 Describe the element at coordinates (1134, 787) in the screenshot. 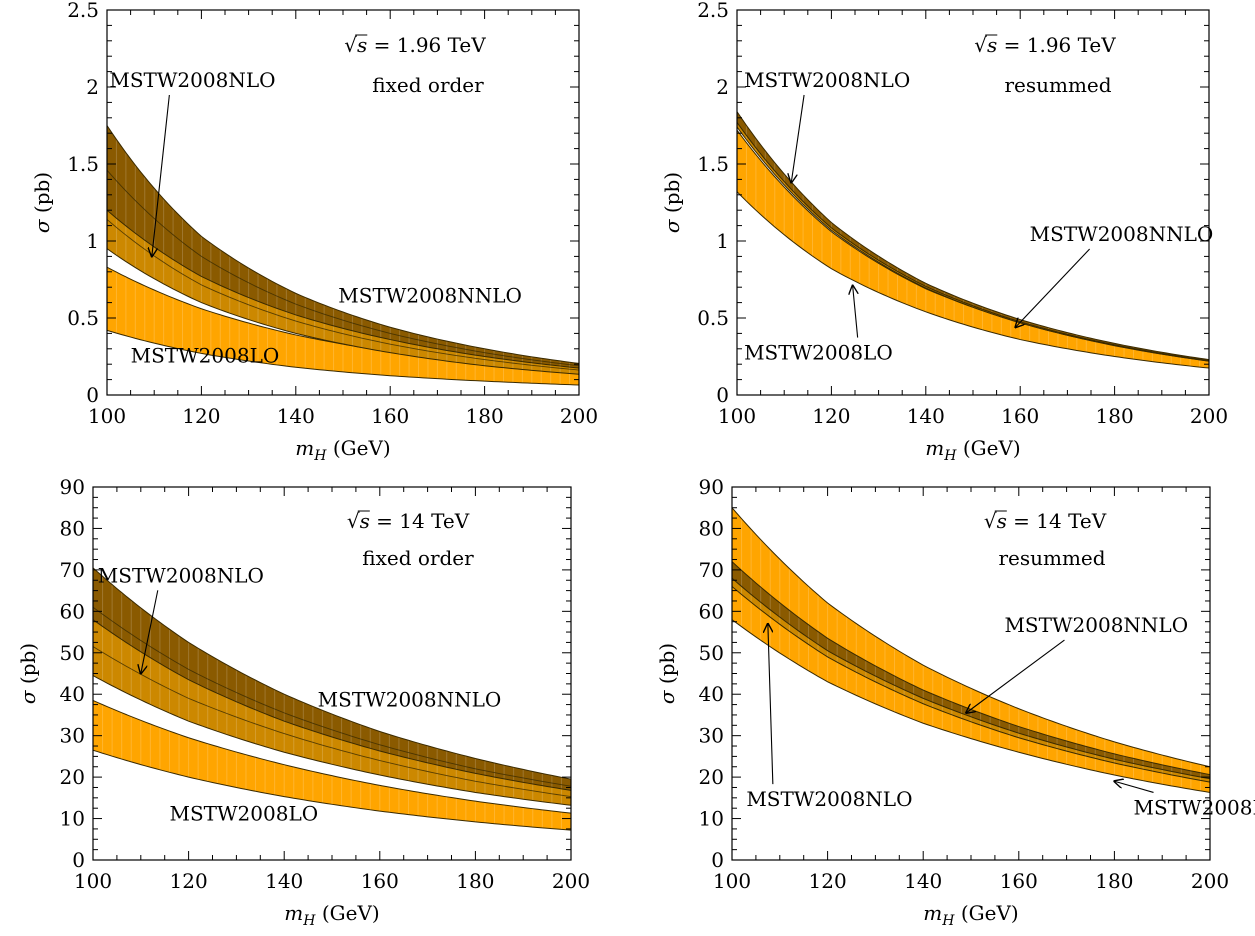

I see `series-label-arrow-mstw2008lo` at that location.